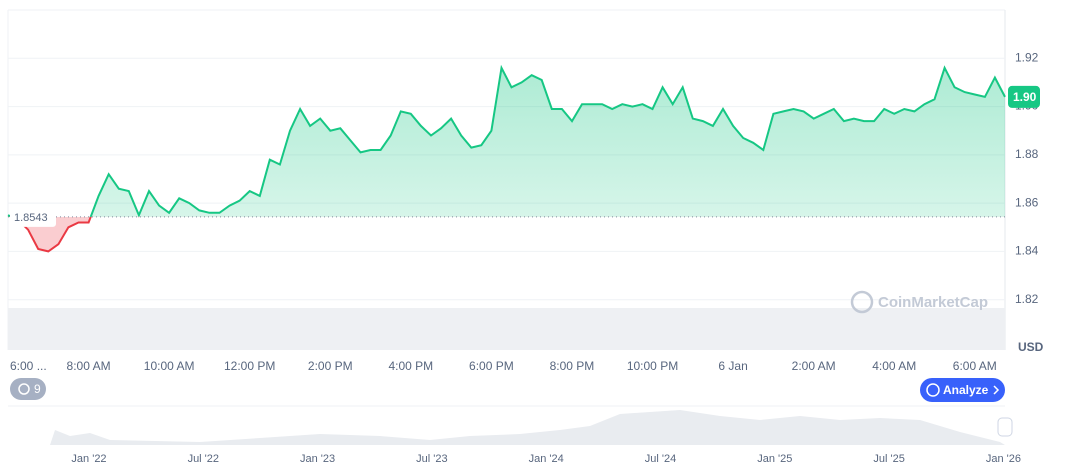 This screenshot has width=1072, height=475. Describe the element at coordinates (431, 459) in the screenshot. I see `navigator-label: Jul '23` at that location.